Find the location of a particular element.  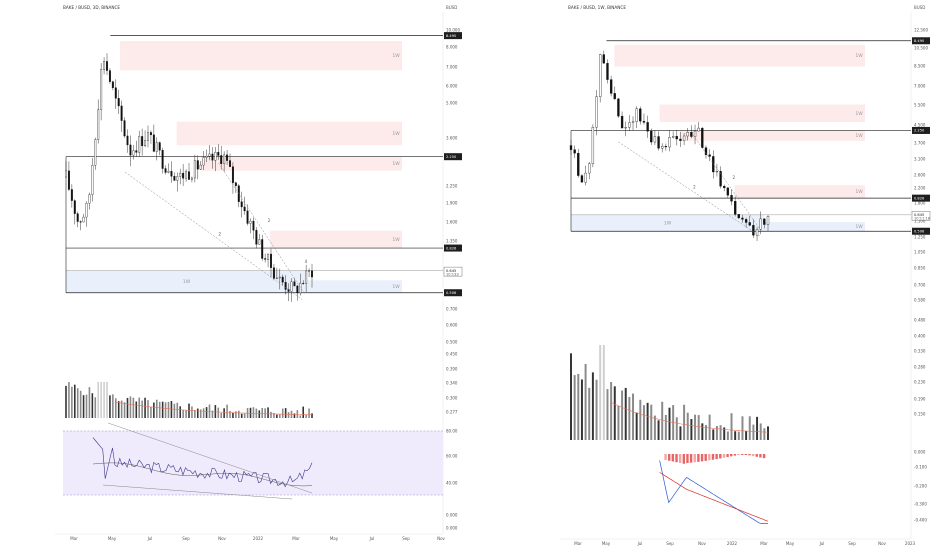

level-tag-label: 0.506 is located at coordinates (919, 231).